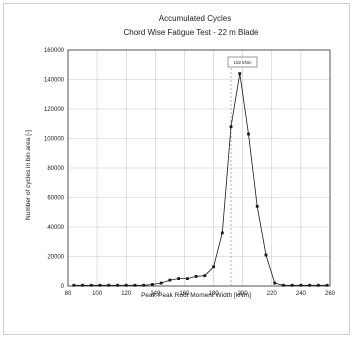 The image size is (355, 340). Describe the element at coordinates (195, 18) in the screenshot. I see `chart-title: Accumulated Cycles` at that location.